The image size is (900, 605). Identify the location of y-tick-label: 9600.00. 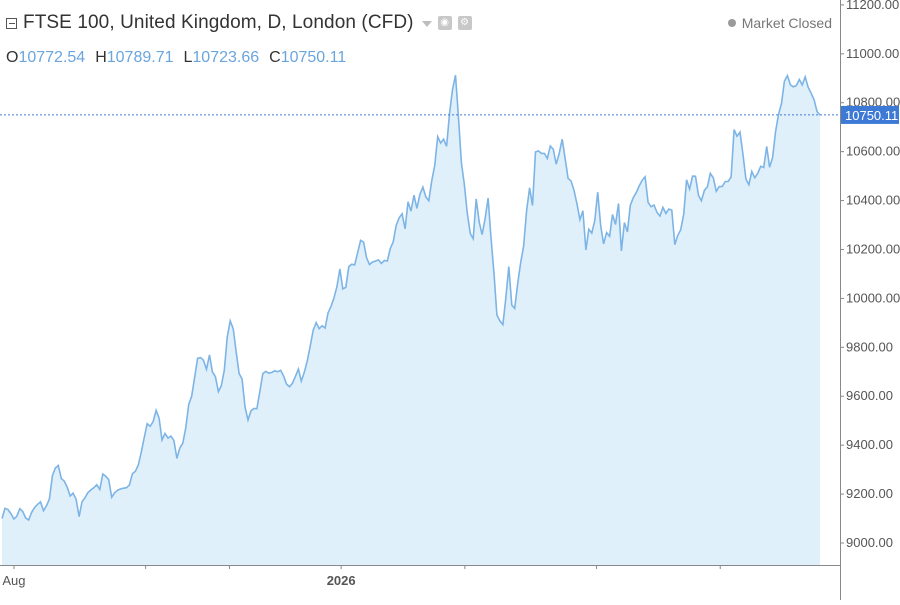
(869, 395).